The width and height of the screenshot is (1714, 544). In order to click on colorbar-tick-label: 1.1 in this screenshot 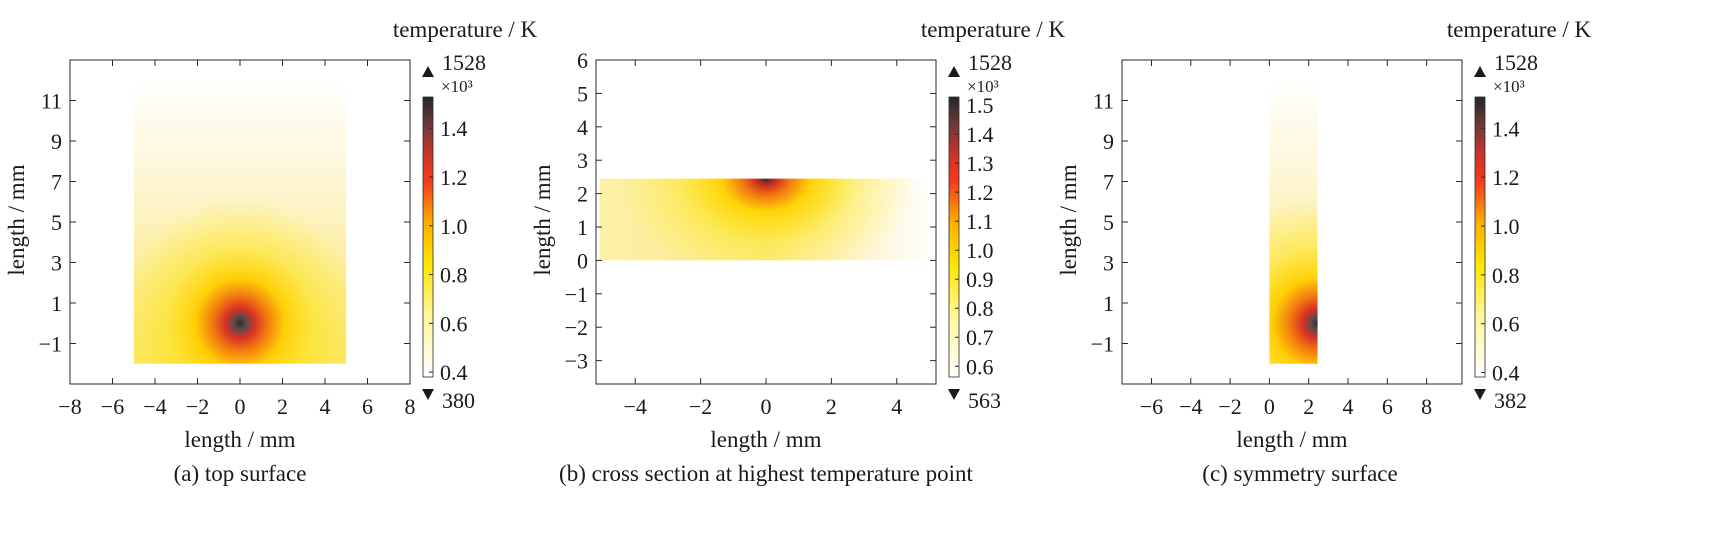, I will do `click(980, 221)`.